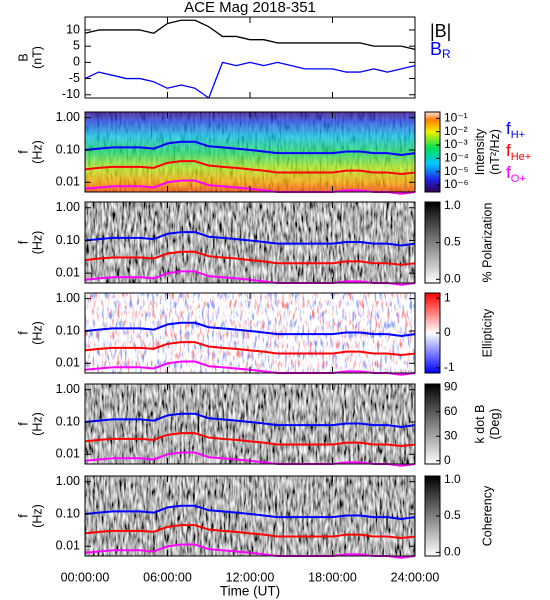 The height and width of the screenshot is (600, 550). I want to click on colorbar-tick-label: 60, so click(451, 411).